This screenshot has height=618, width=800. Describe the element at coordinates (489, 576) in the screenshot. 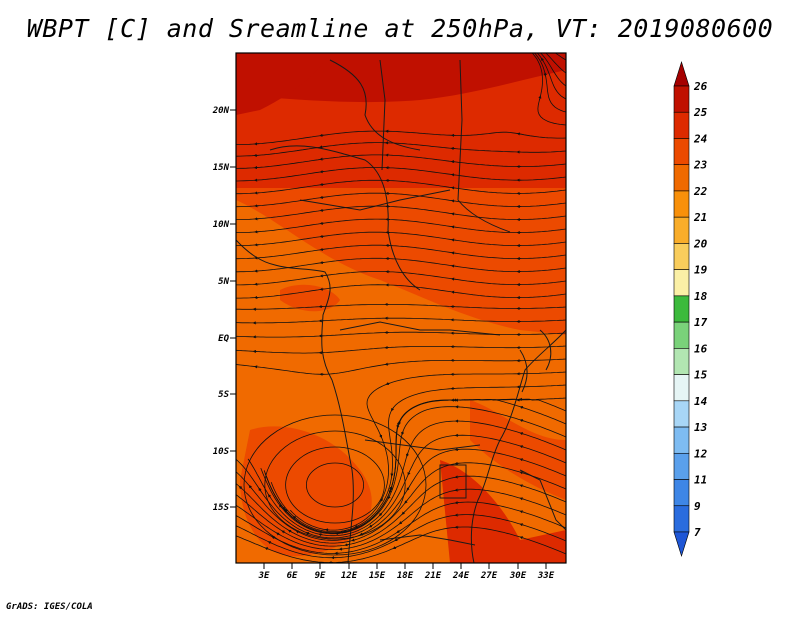

I see `lon-label: 27E` at that location.